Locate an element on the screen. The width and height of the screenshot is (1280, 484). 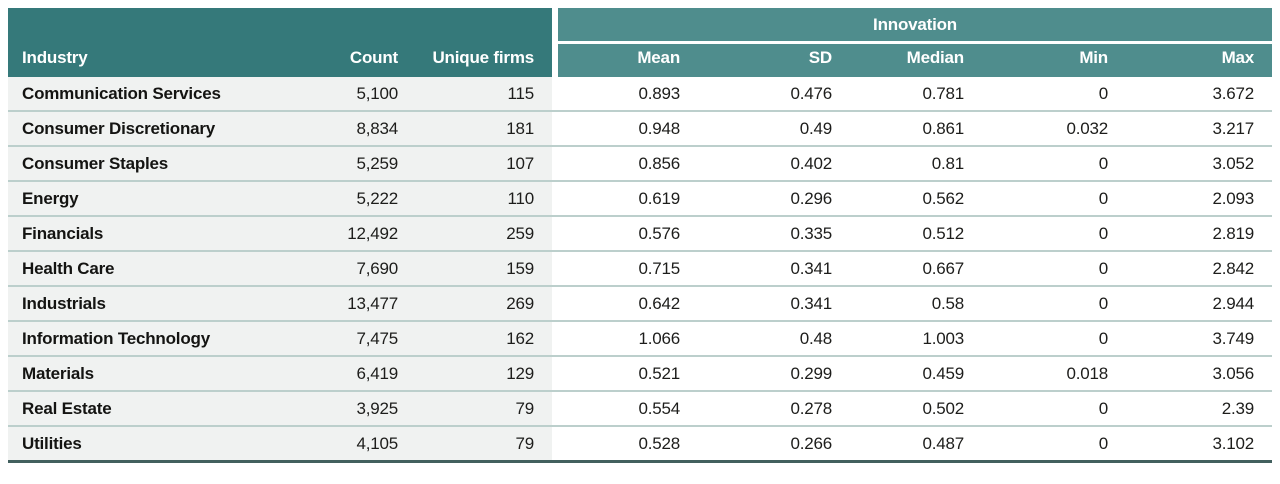
cell-sd: 0.296 is located at coordinates (774, 199).